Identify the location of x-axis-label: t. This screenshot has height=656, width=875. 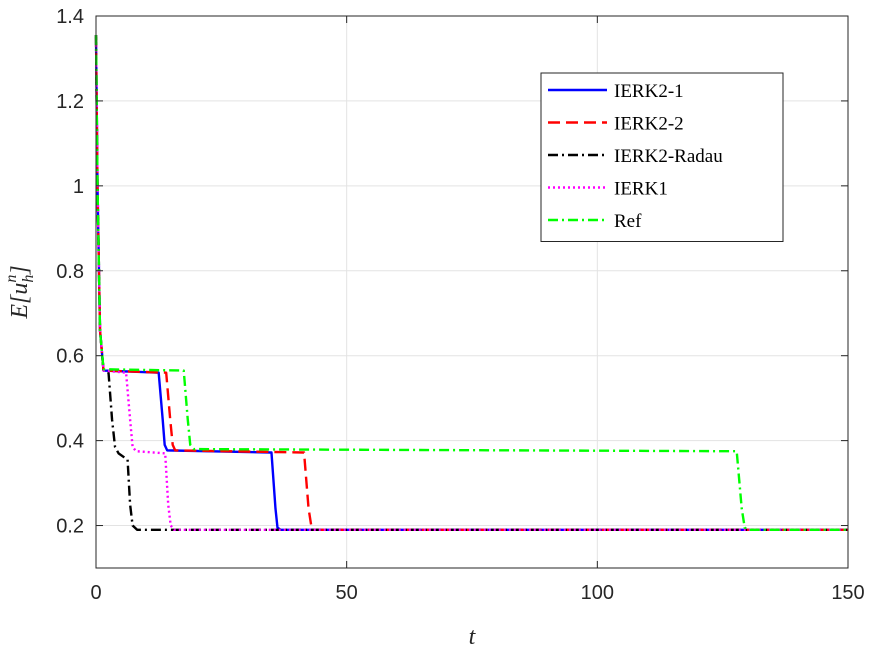
(473, 637).